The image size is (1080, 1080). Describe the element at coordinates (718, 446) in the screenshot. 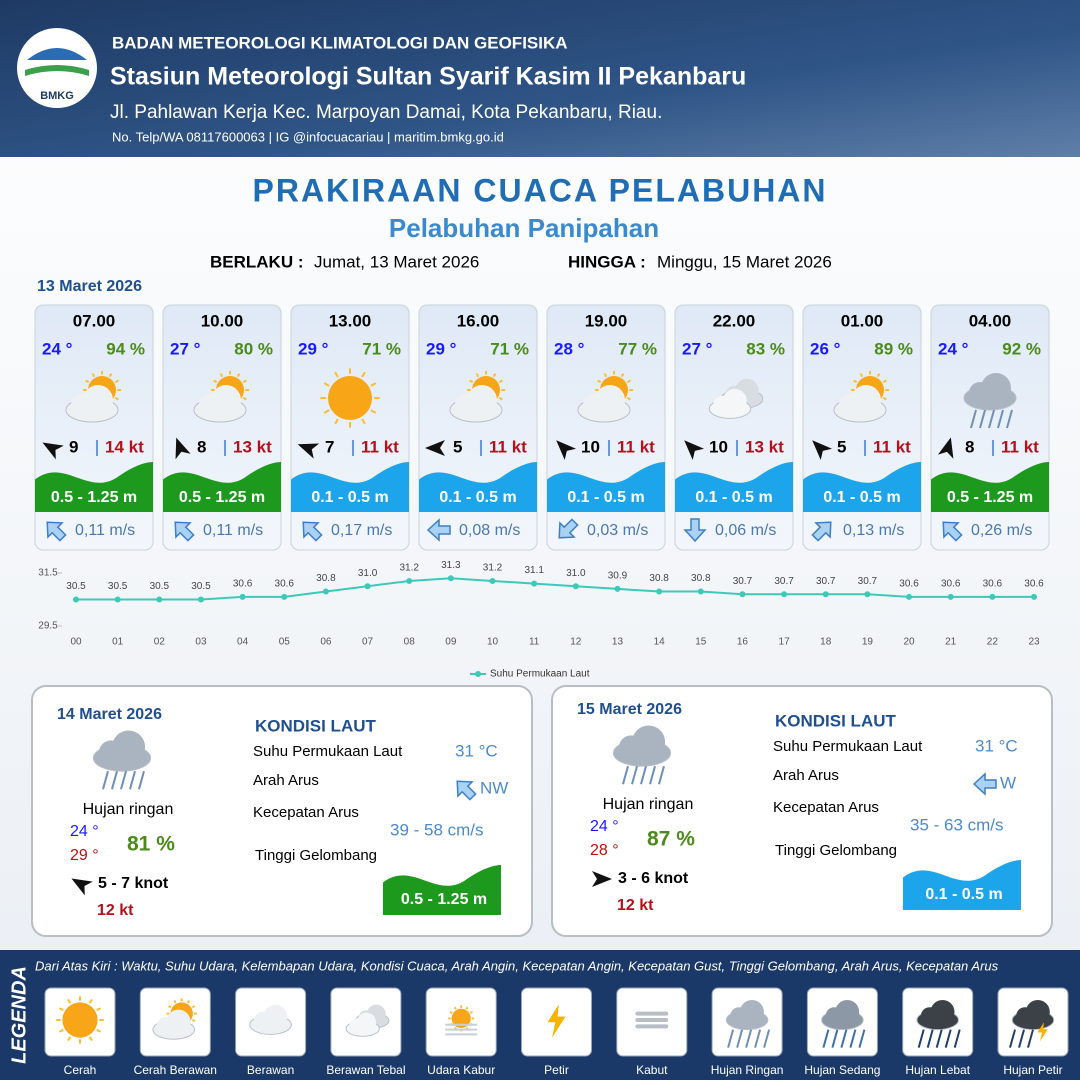

I see `wind-speed: 10` at that location.